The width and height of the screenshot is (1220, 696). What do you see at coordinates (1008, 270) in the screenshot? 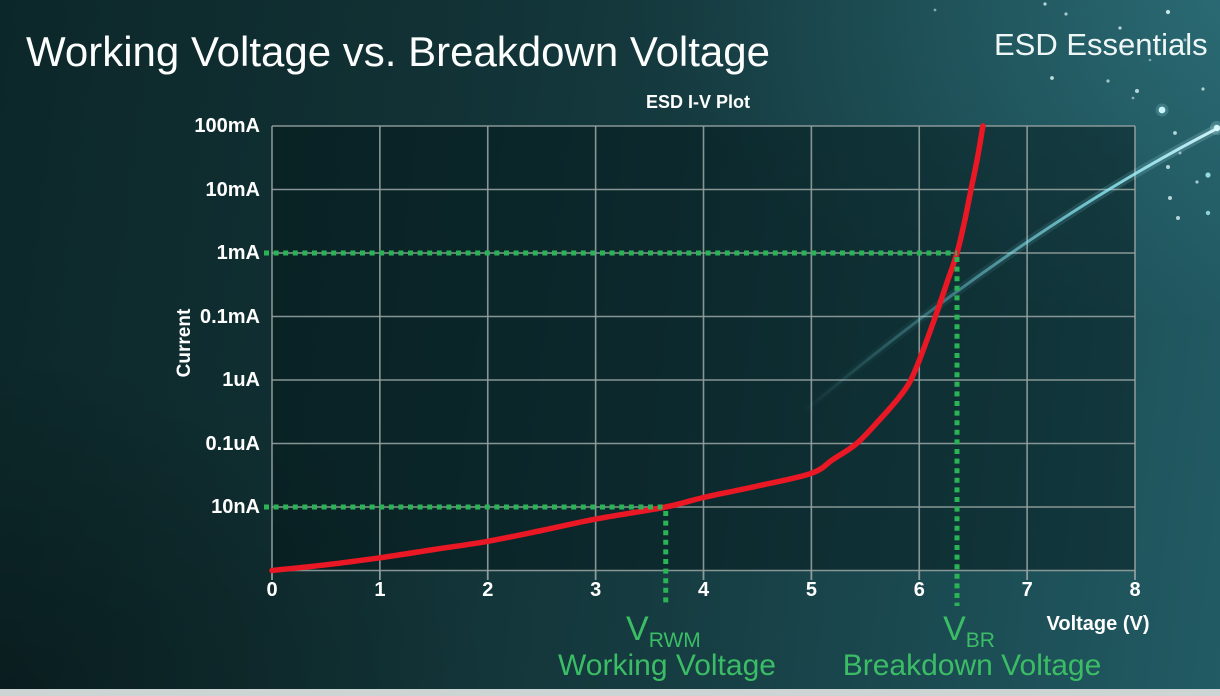
I see `background-swoosh` at bounding box center [1008, 270].